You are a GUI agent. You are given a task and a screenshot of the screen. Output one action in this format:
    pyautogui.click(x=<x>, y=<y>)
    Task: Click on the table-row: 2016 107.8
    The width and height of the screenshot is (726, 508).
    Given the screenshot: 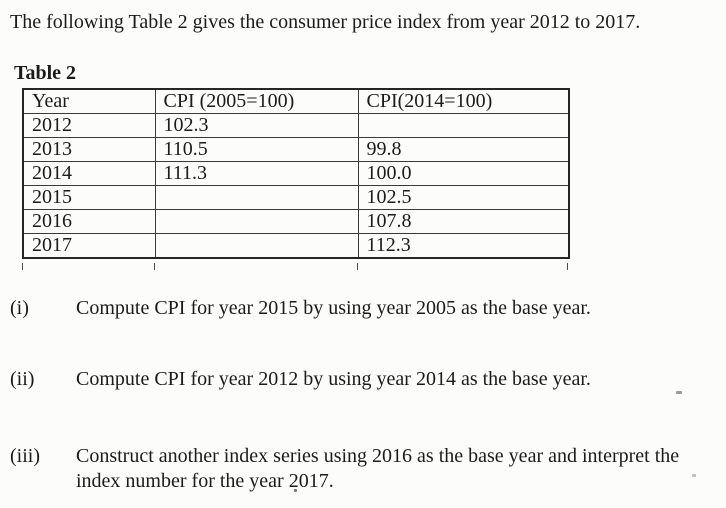 What is the action you would take?
    pyautogui.click(x=296, y=221)
    